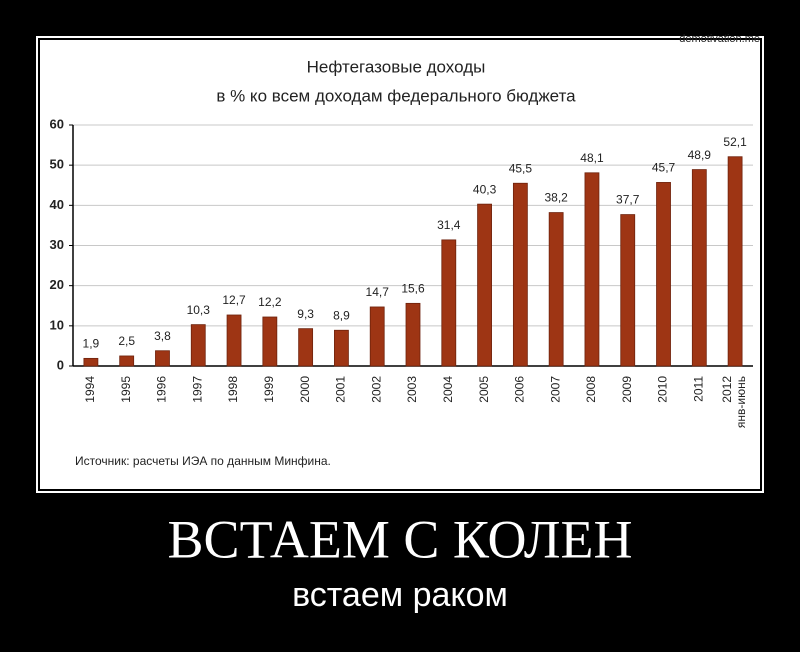 Image resolution: width=800 pixels, height=652 pixels. Describe the element at coordinates (269, 389) in the screenshot. I see `x-tick-label: 1999` at that location.